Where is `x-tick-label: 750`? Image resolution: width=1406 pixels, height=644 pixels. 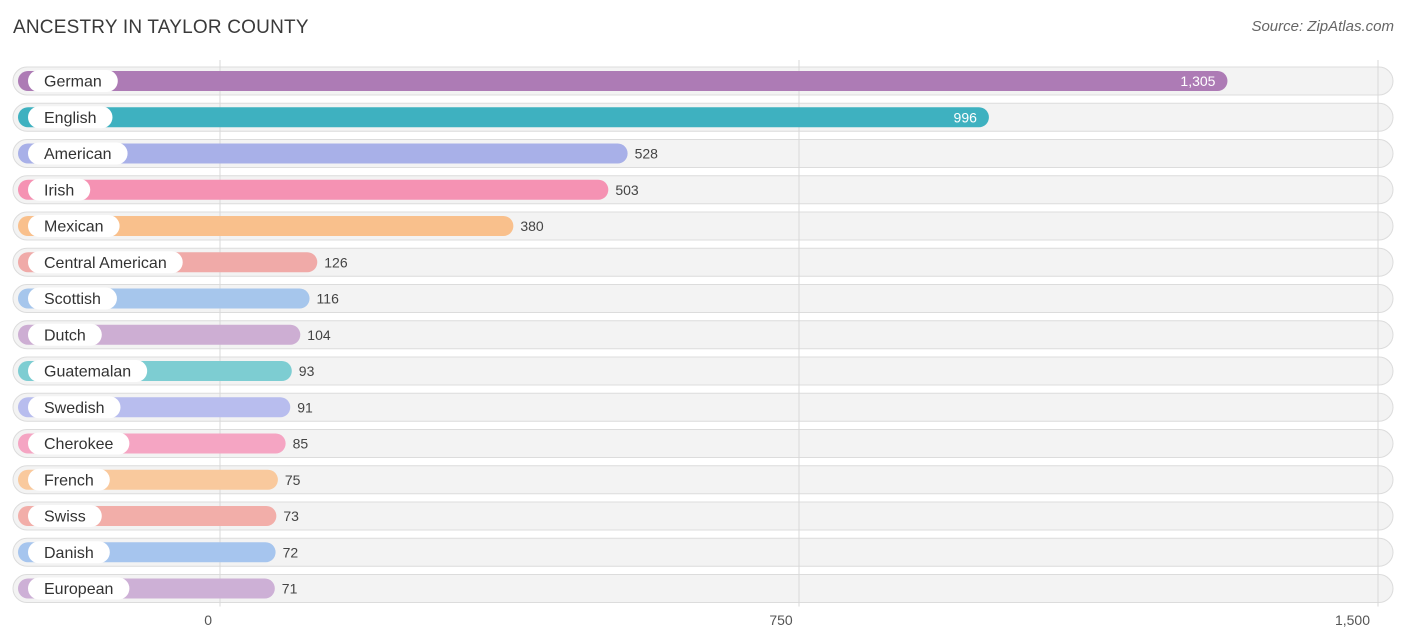 x-tick-label: 750 is located at coordinates (781, 620).